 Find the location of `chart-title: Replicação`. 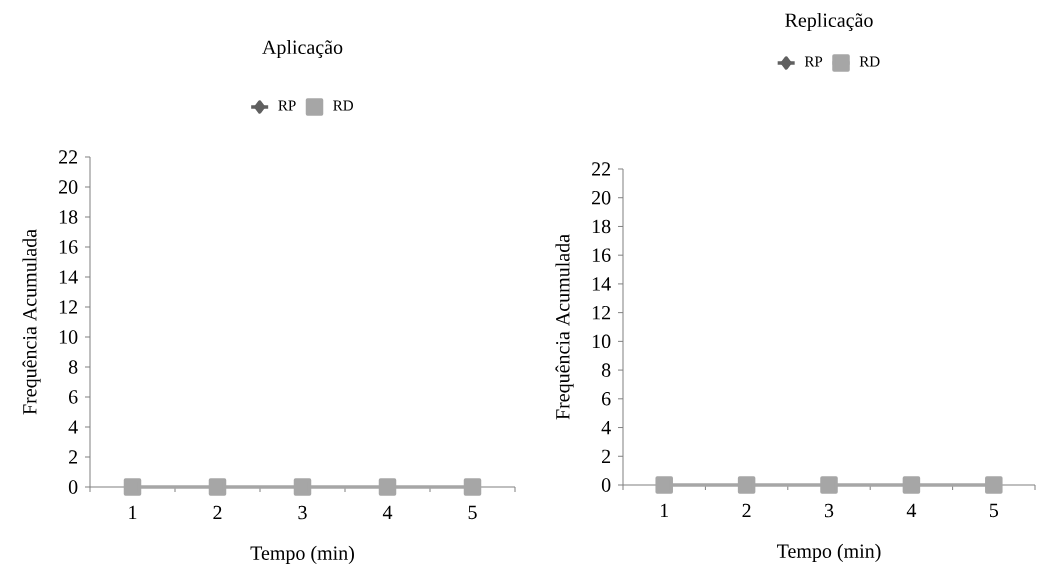

chart-title: Replicação is located at coordinates (829, 22).